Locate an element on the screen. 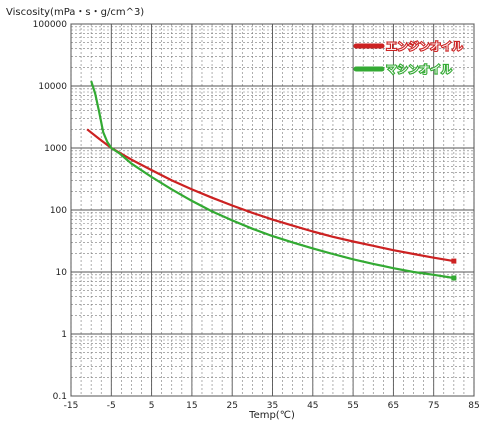 Image resolution: width=494 pixels, height=433 pixels. y-tick-label: 1000 is located at coordinates (55, 149).